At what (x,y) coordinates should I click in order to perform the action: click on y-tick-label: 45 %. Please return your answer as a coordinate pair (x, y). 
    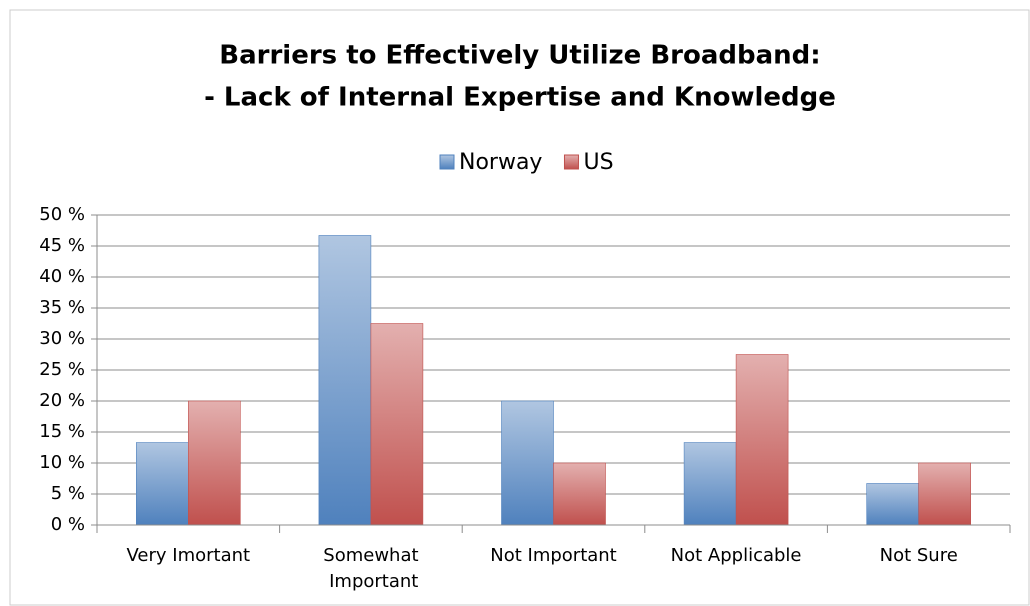
    Looking at the image, I should click on (62, 245).